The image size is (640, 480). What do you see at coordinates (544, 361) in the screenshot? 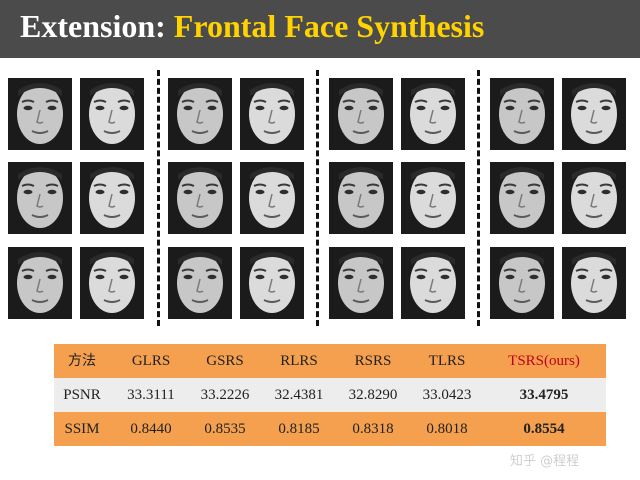
I see `header-cell-tsrs: TSRS(ours)` at bounding box center [544, 361].